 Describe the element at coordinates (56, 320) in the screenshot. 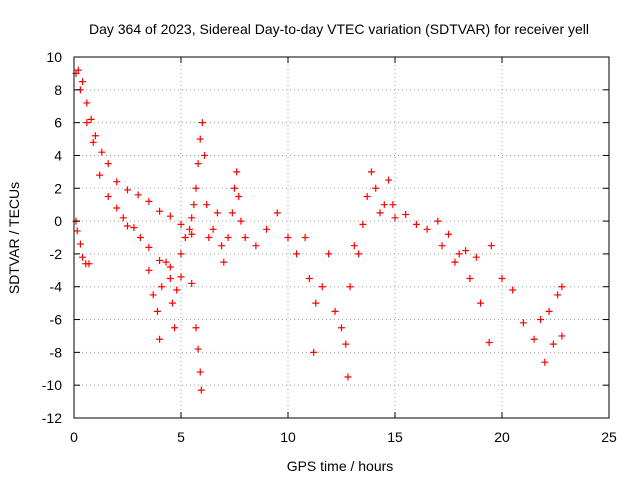

I see `y-tick-label: -6` at that location.